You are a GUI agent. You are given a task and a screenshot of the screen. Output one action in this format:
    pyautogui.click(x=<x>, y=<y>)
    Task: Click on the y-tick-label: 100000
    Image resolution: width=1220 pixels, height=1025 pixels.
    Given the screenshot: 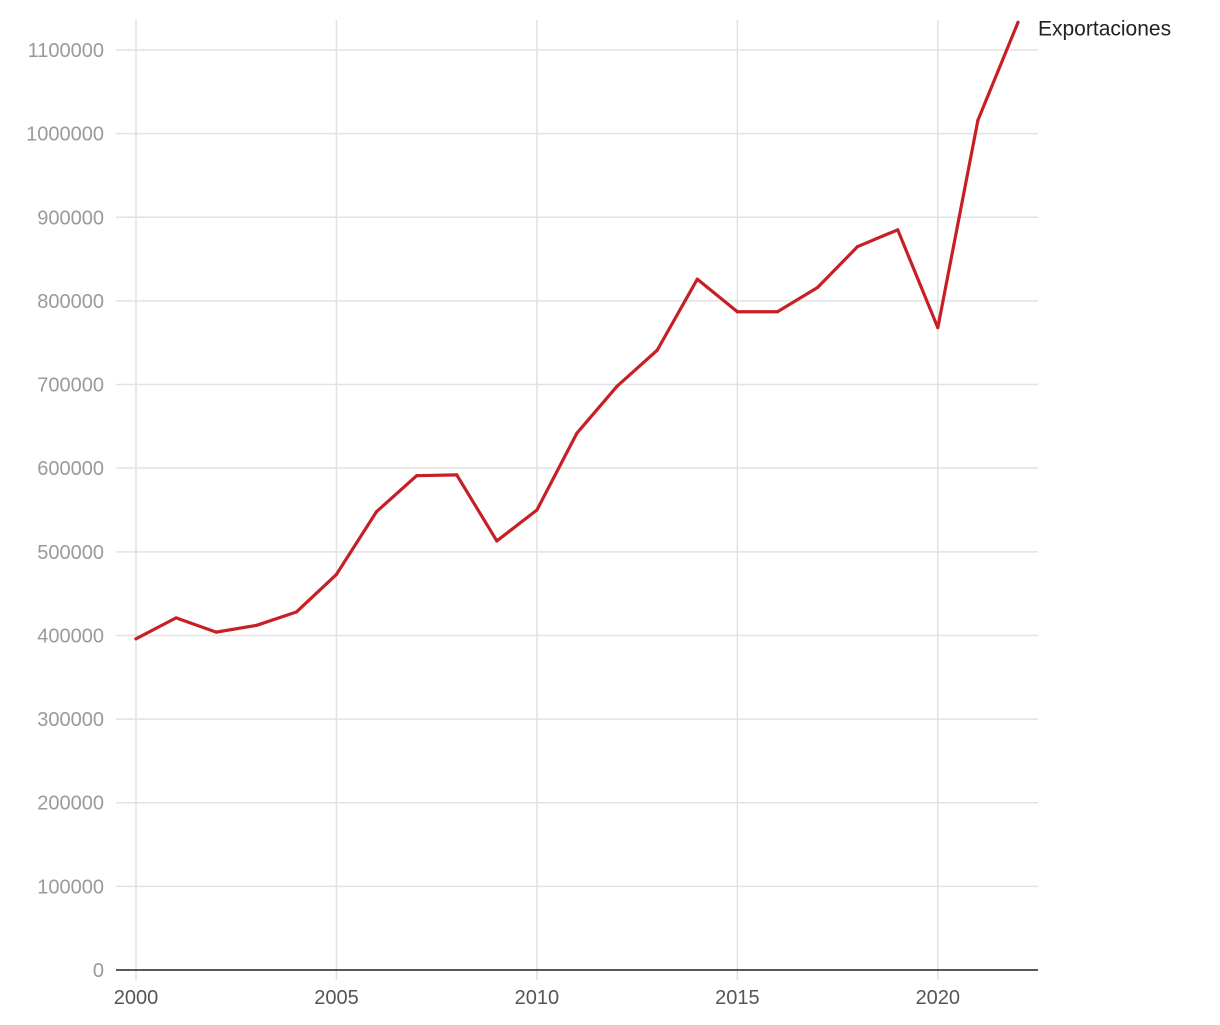 What is the action you would take?
    pyautogui.click(x=70, y=887)
    